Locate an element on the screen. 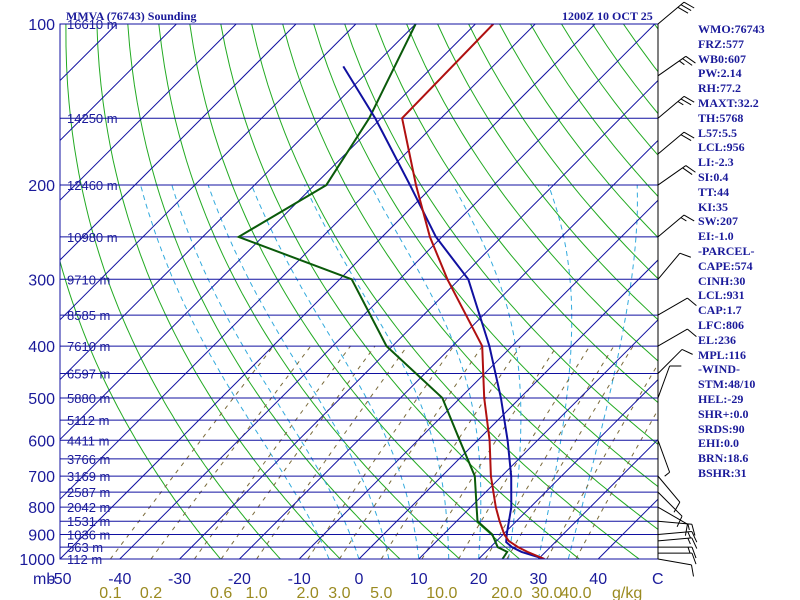 Image resolution: width=800 pixels, height=600 pixels. height-label: 14250 m is located at coordinates (92, 118).